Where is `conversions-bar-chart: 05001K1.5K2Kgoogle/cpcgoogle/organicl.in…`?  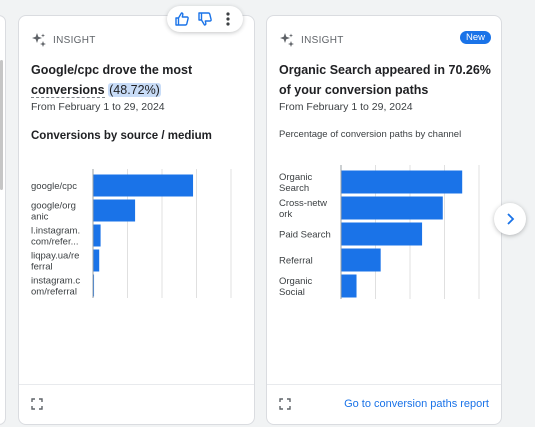
conversions-bar-chart: 05001K1.5K2Kgoogle/cpcgoogle/organicl.in… is located at coordinates (131, 233).